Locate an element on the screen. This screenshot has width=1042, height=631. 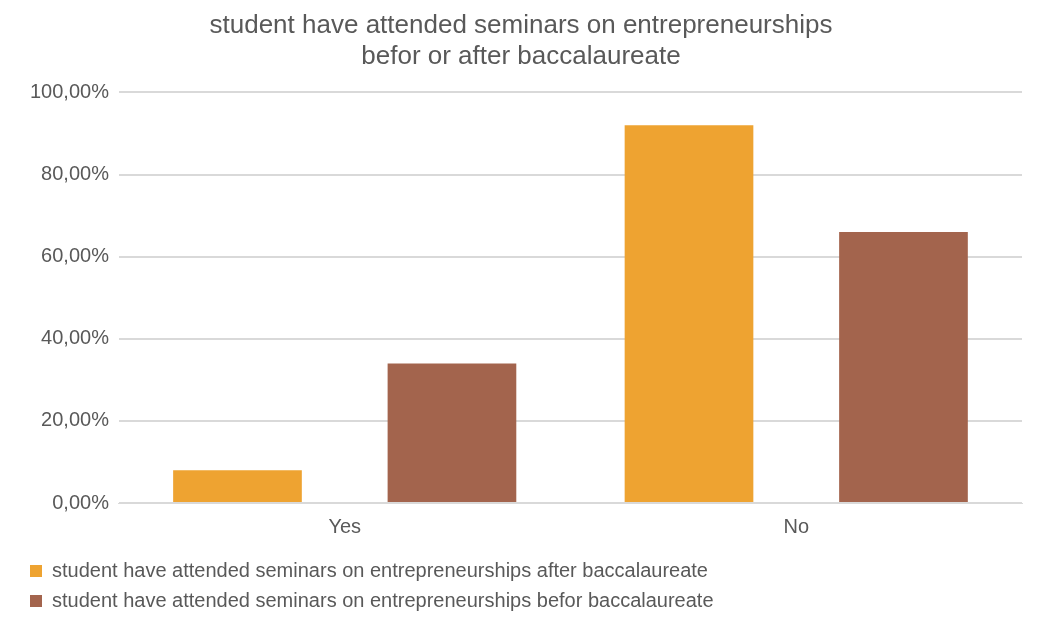
y-tick-label: 100,00% is located at coordinates (69, 90).